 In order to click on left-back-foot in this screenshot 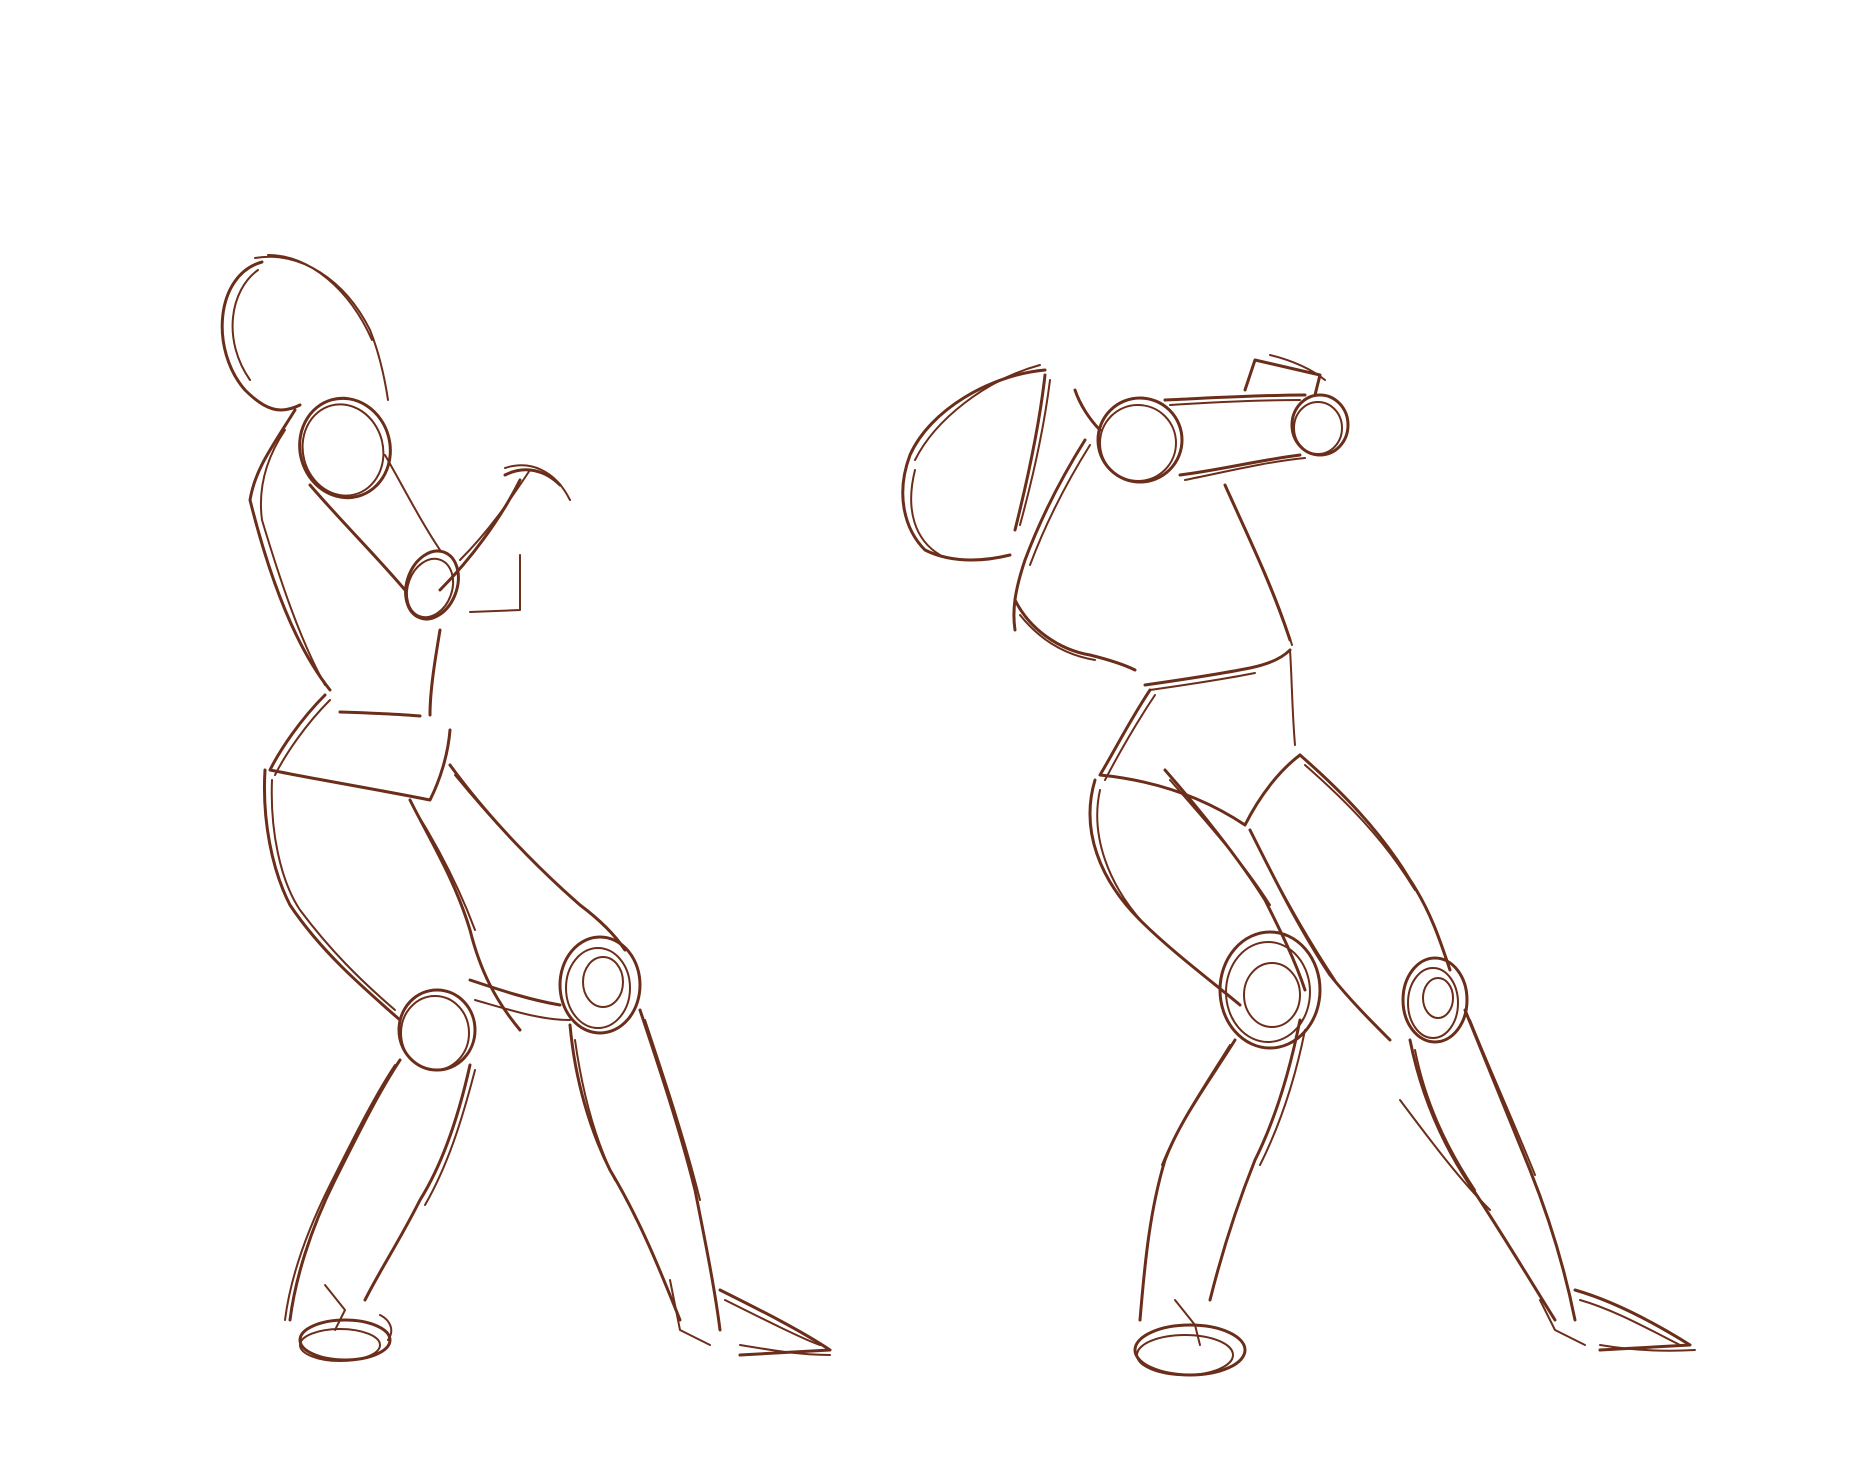, I will do `click(345, 1323)`.